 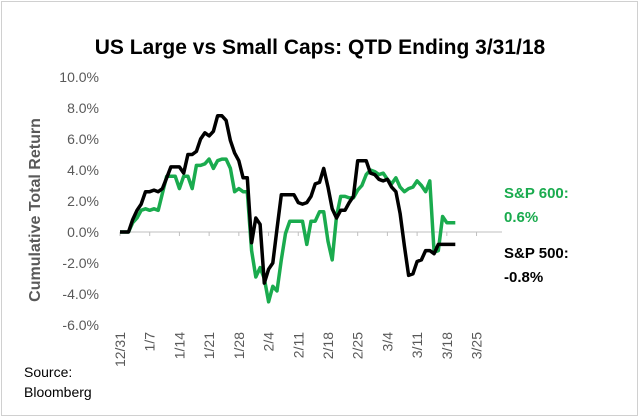 I want to click on x-tick-label: 1/7, so click(x=150, y=342).